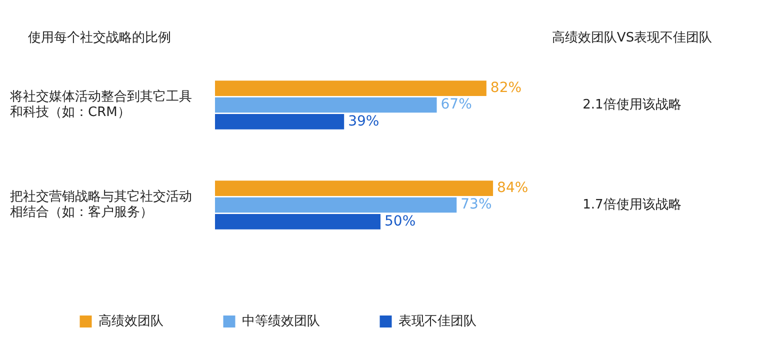 Image resolution: width=759 pixels, height=343 pixels. Describe the element at coordinates (400, 221) in the screenshot. I see `data-label: 50%` at that location.